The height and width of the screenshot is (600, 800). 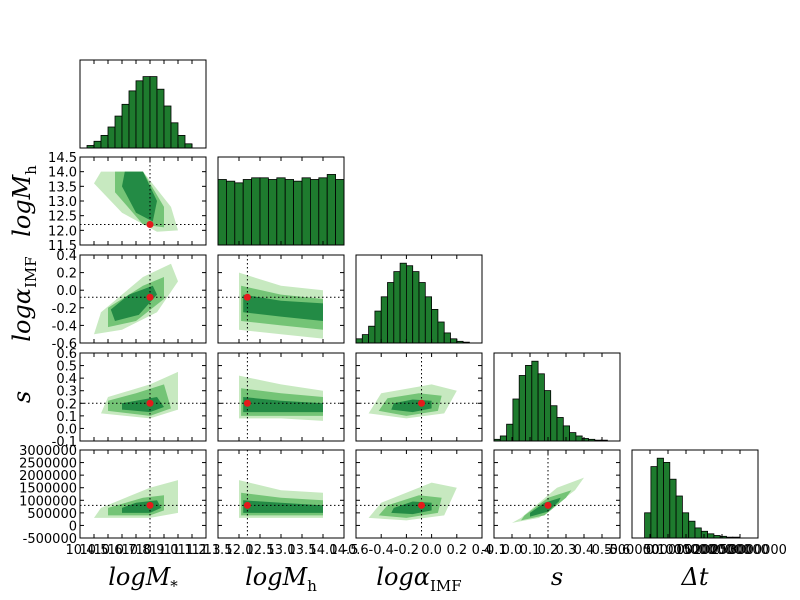 I want to click on y-tick-label: 0.6, so click(x=66, y=354).